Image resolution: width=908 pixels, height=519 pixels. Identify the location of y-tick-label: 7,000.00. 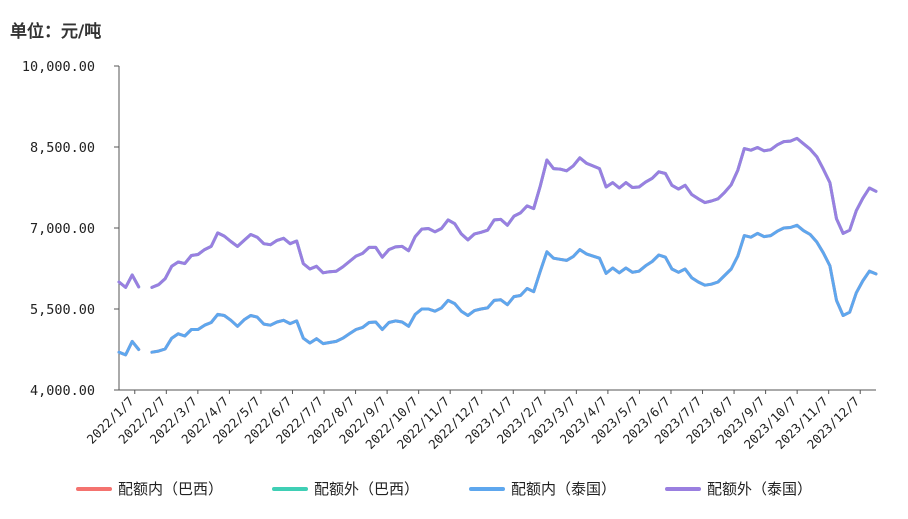
(62, 229).